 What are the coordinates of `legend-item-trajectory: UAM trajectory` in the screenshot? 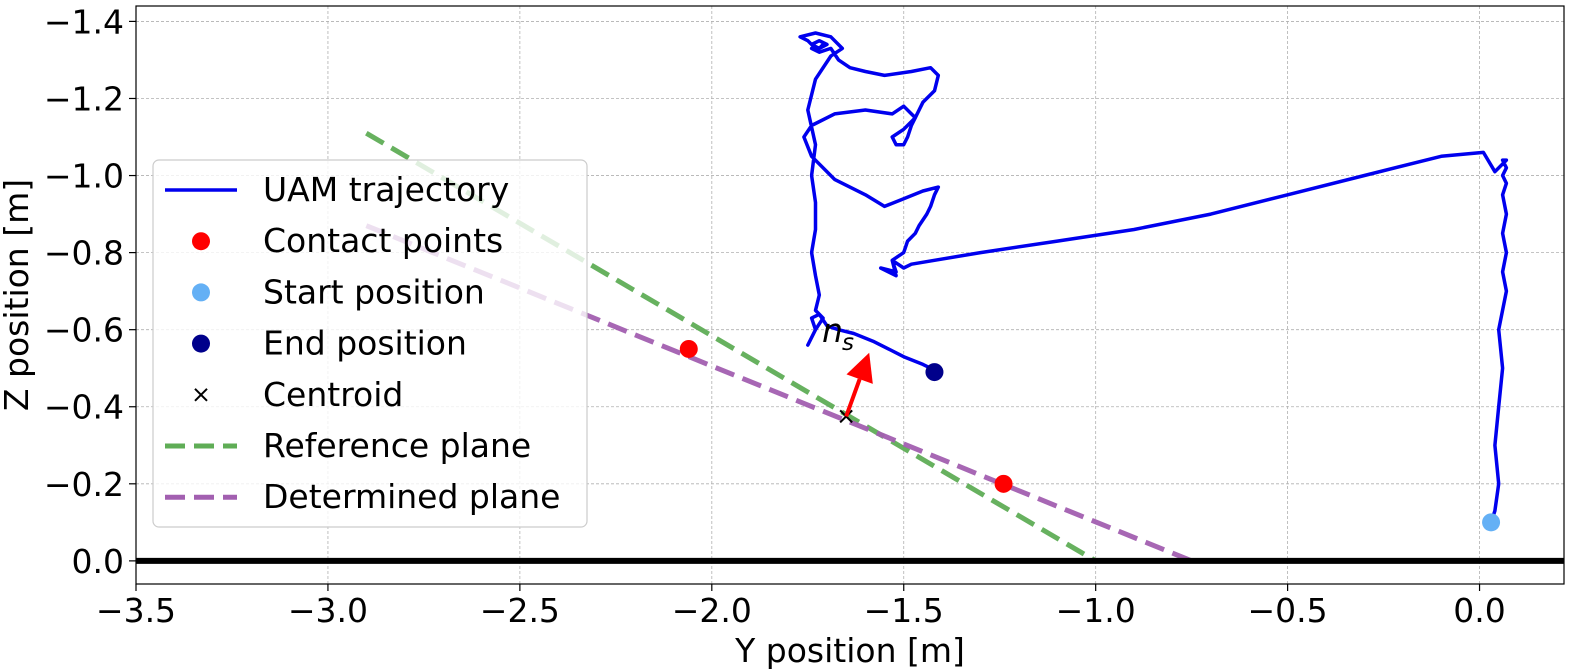 It's located at (337, 189).